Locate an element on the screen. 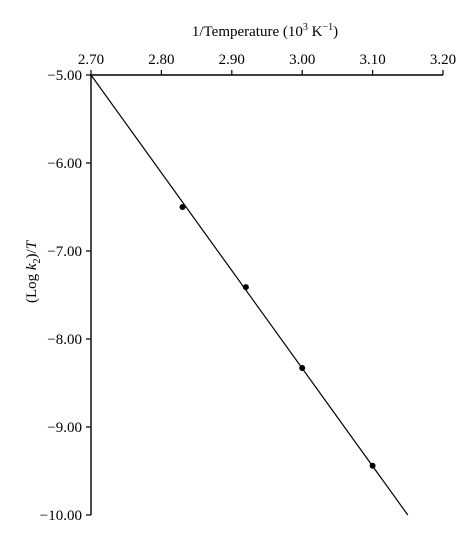 This screenshot has width=474, height=540. svg-text: (Log k2)/T is located at coordinates (33, 271).